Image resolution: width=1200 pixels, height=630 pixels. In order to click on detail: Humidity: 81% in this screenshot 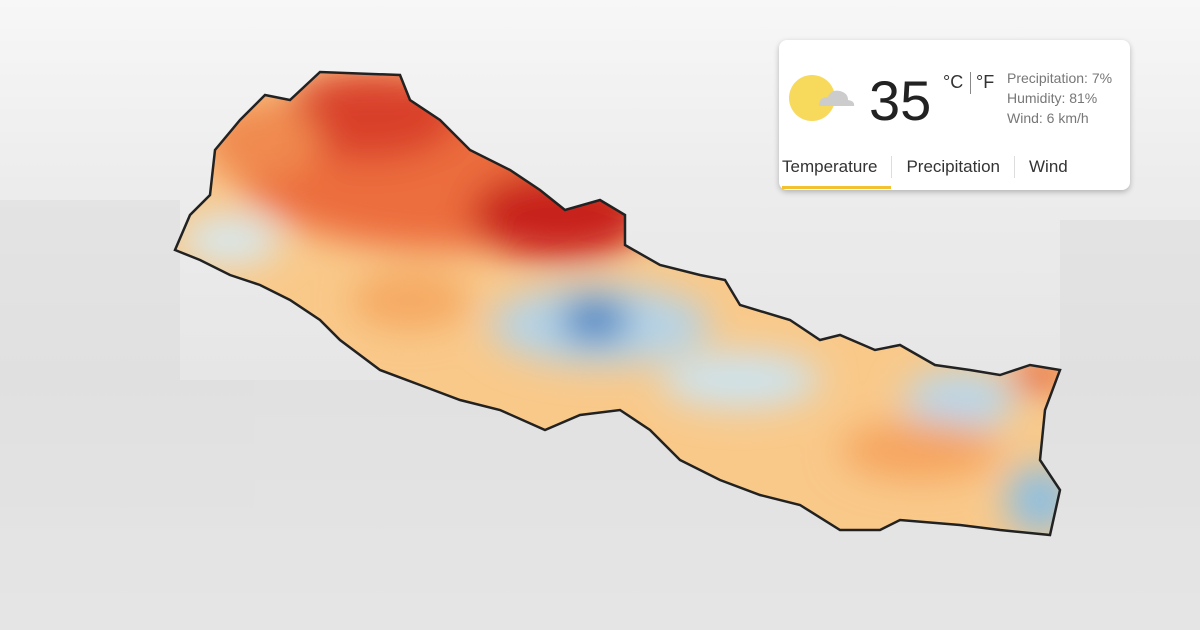, I will do `click(1052, 98)`.